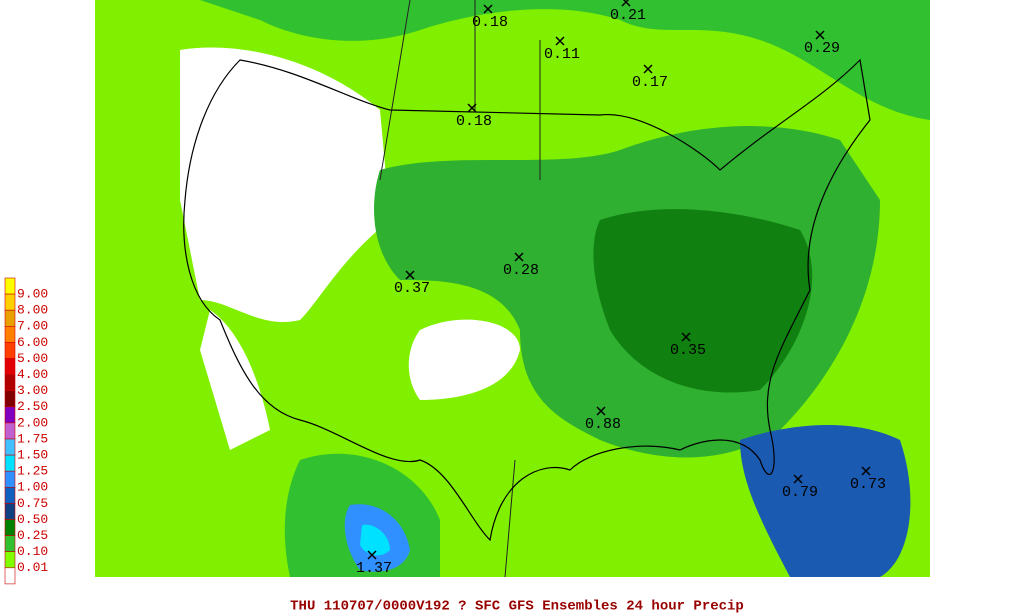  Describe the element at coordinates (688, 350) in the screenshot. I see `station-value: 0.35` at that location.